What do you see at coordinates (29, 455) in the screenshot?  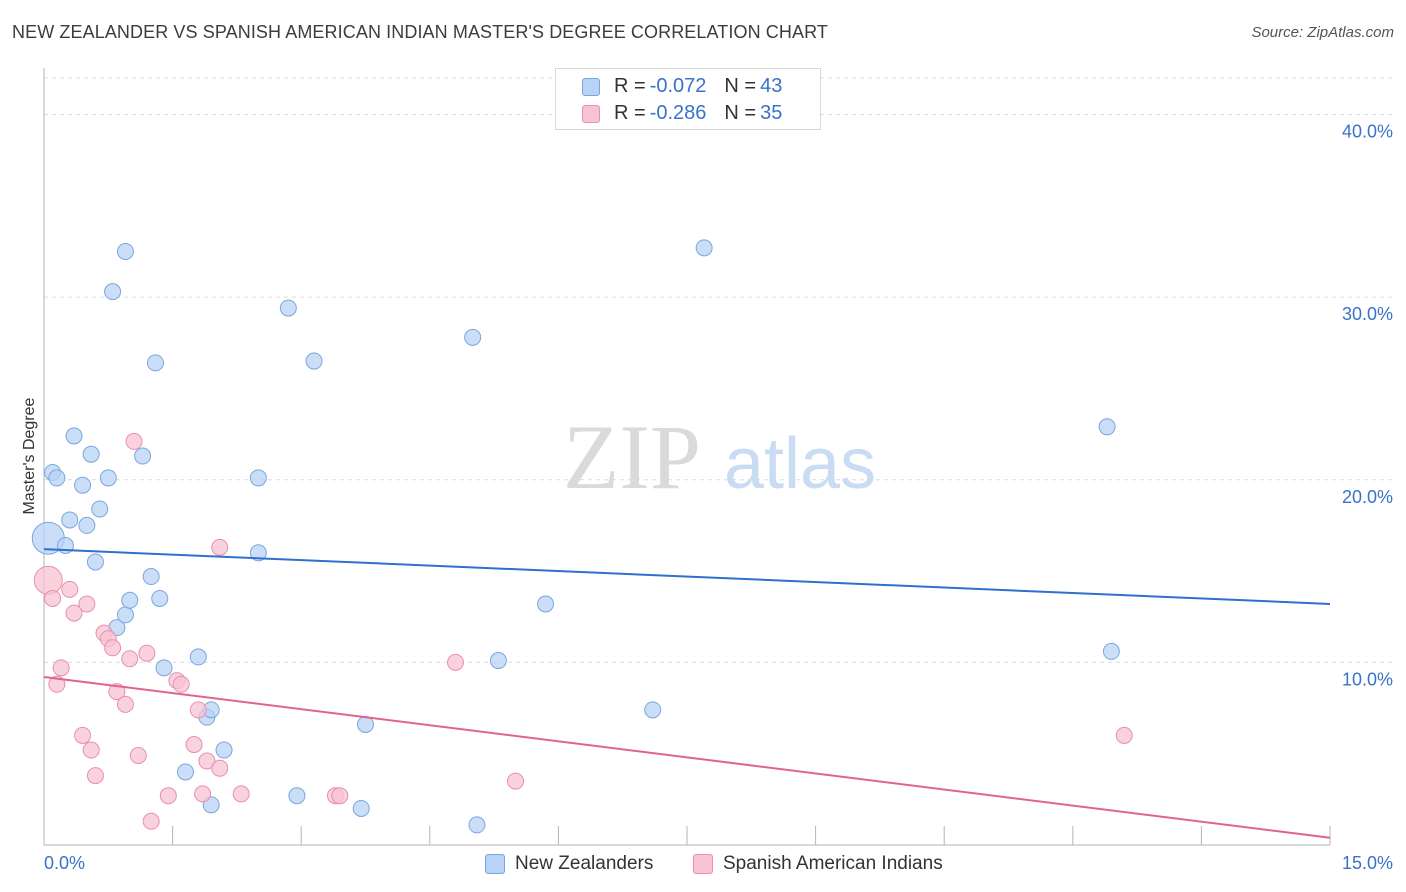 I see `y-axis-label: Master's Degree` at bounding box center [29, 455].